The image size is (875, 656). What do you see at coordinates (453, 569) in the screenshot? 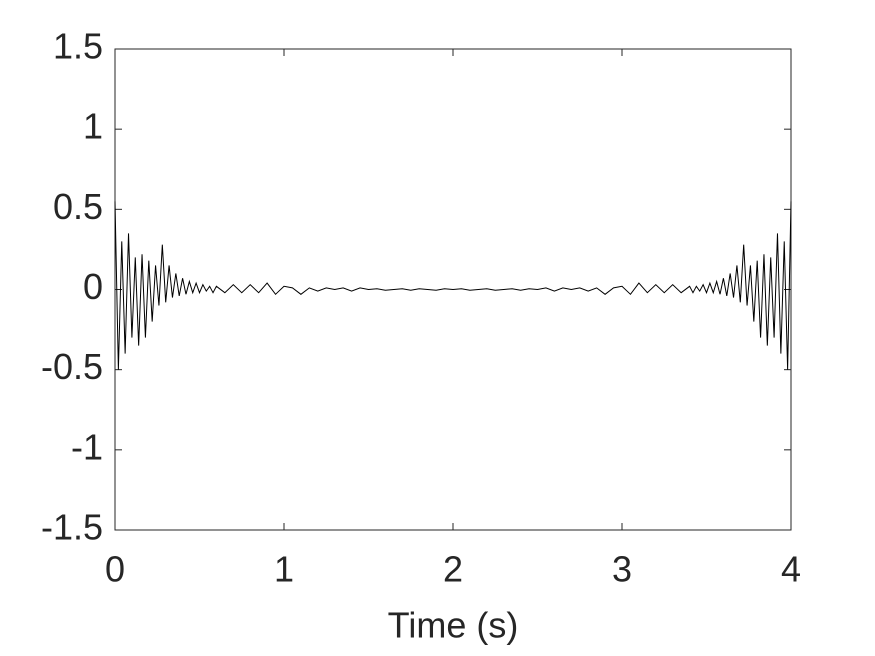
I see `x-tick-label: 2` at bounding box center [453, 569].